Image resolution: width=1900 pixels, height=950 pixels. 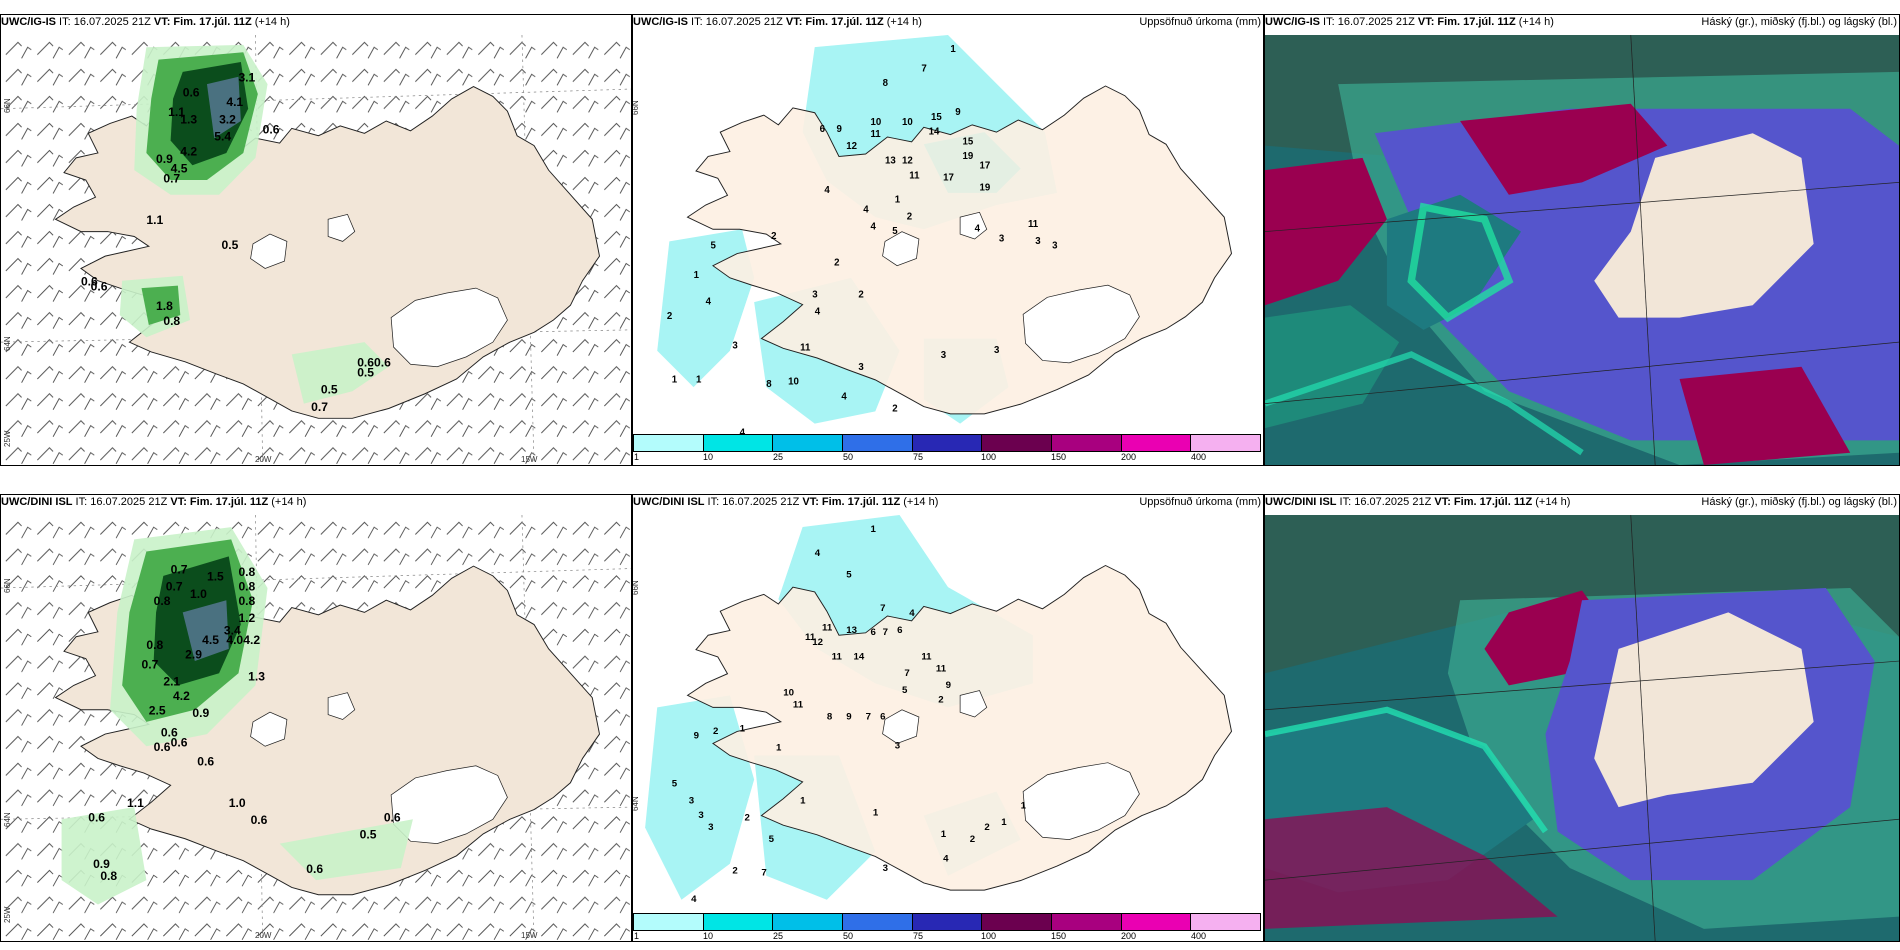 What do you see at coordinates (934, 132) in the screenshot?
I see `svg-text: 14` at bounding box center [934, 132].